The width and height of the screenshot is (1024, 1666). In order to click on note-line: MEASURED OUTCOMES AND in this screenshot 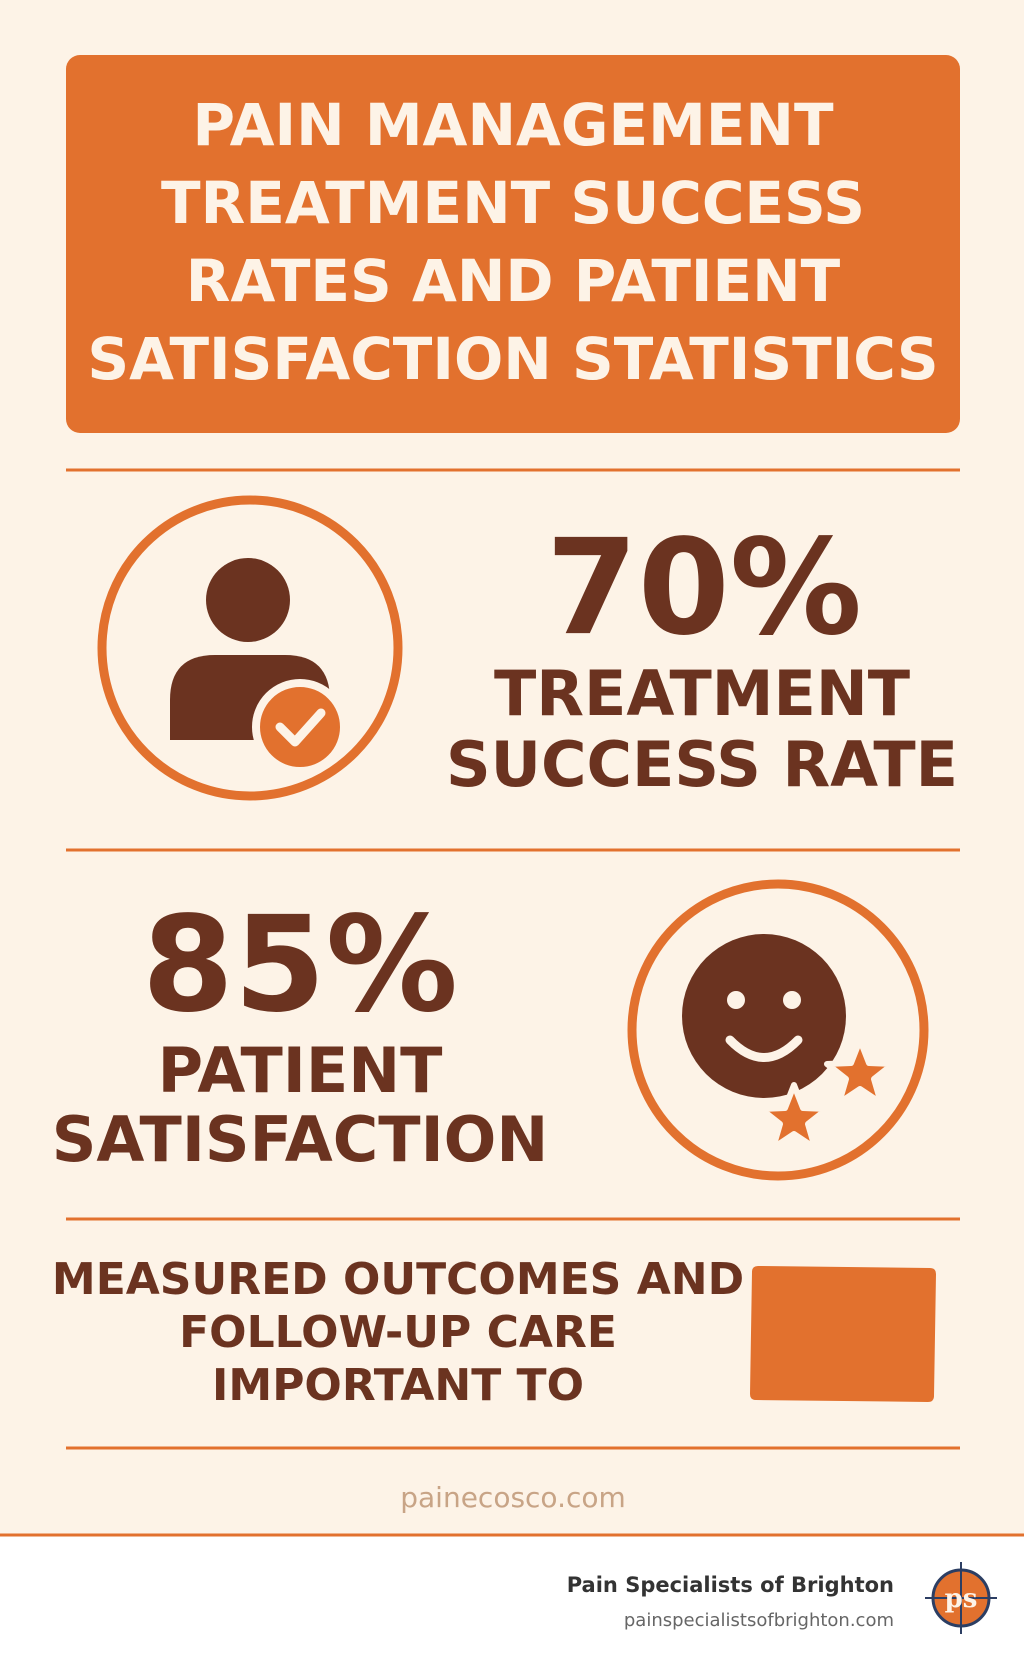, I will do `click(398, 1279)`.